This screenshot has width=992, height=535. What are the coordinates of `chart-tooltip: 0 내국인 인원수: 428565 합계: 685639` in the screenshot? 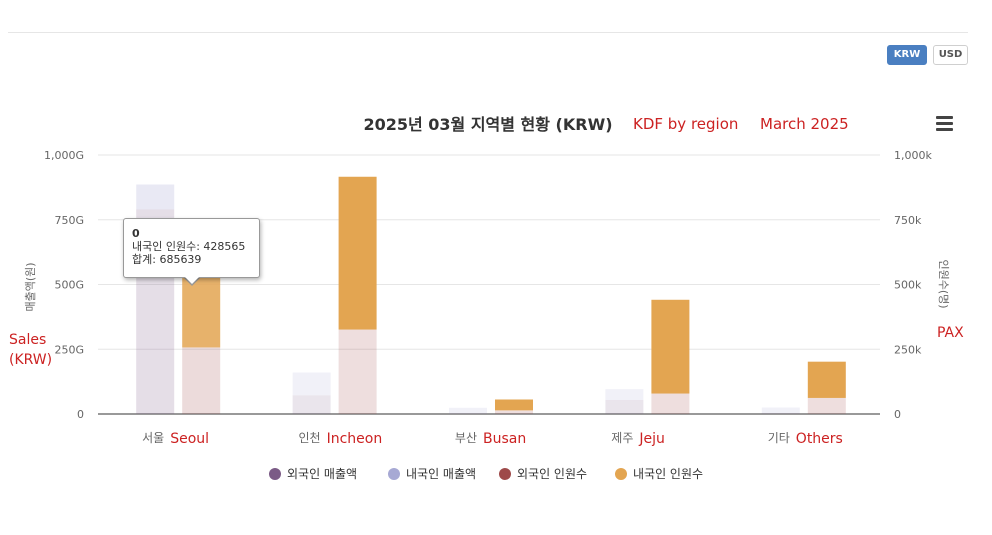 It's located at (191, 248).